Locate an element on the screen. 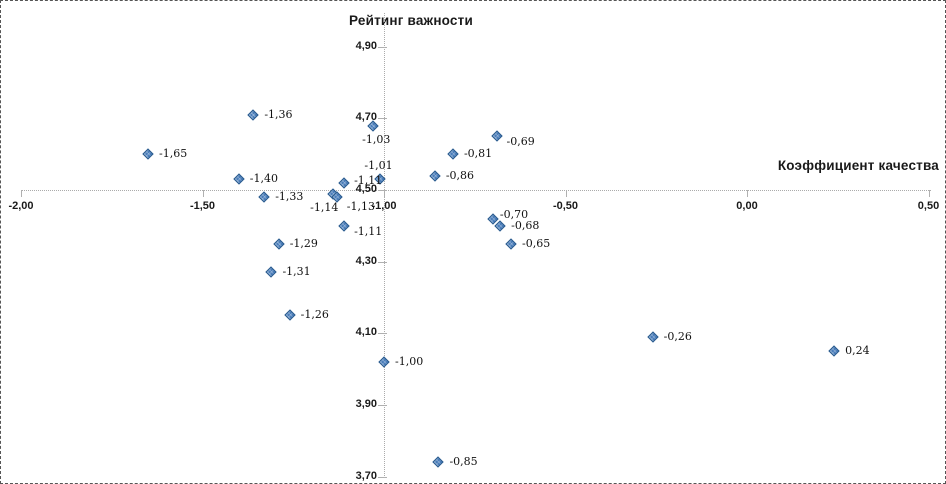 Image resolution: width=946 pixels, height=484 pixels. data-point-label: -1,36 is located at coordinates (278, 114).